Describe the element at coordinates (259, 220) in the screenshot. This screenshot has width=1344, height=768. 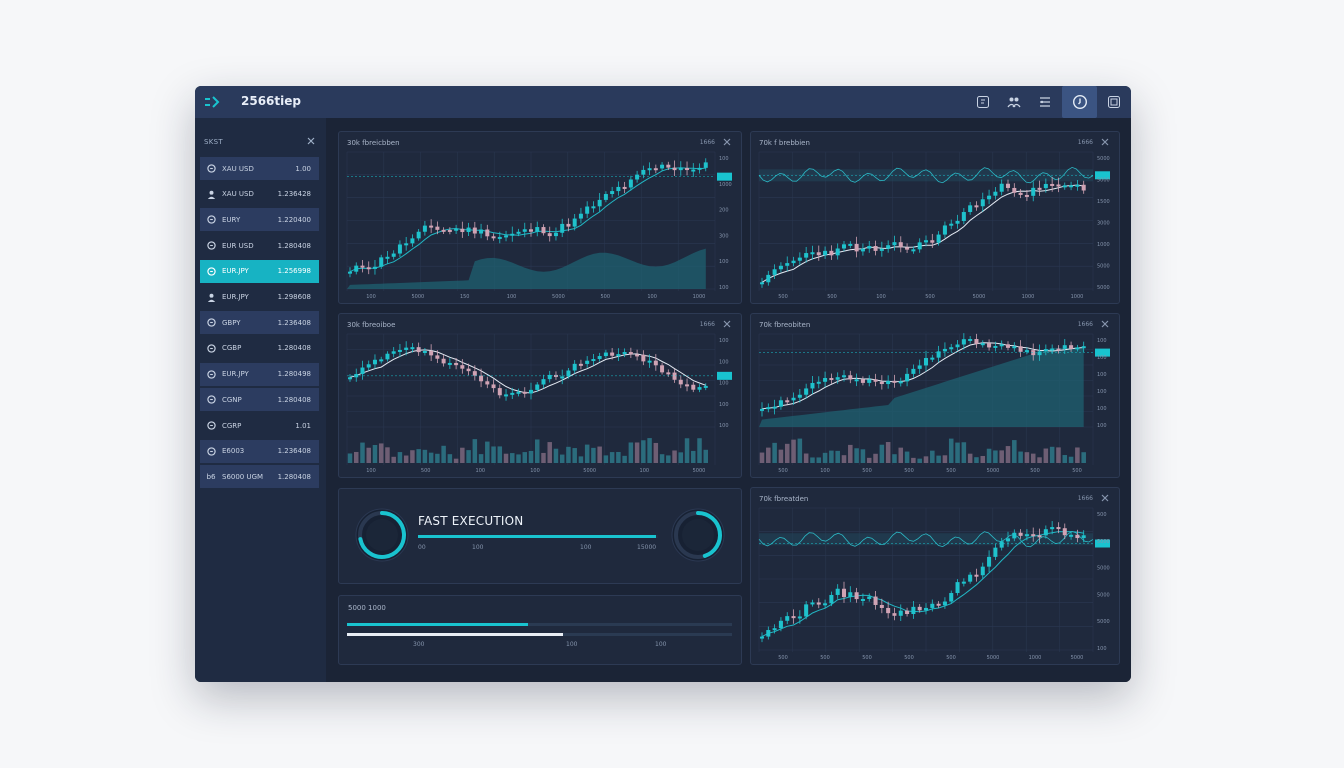
I see `symbol-row: EURY 1.220400` at that location.